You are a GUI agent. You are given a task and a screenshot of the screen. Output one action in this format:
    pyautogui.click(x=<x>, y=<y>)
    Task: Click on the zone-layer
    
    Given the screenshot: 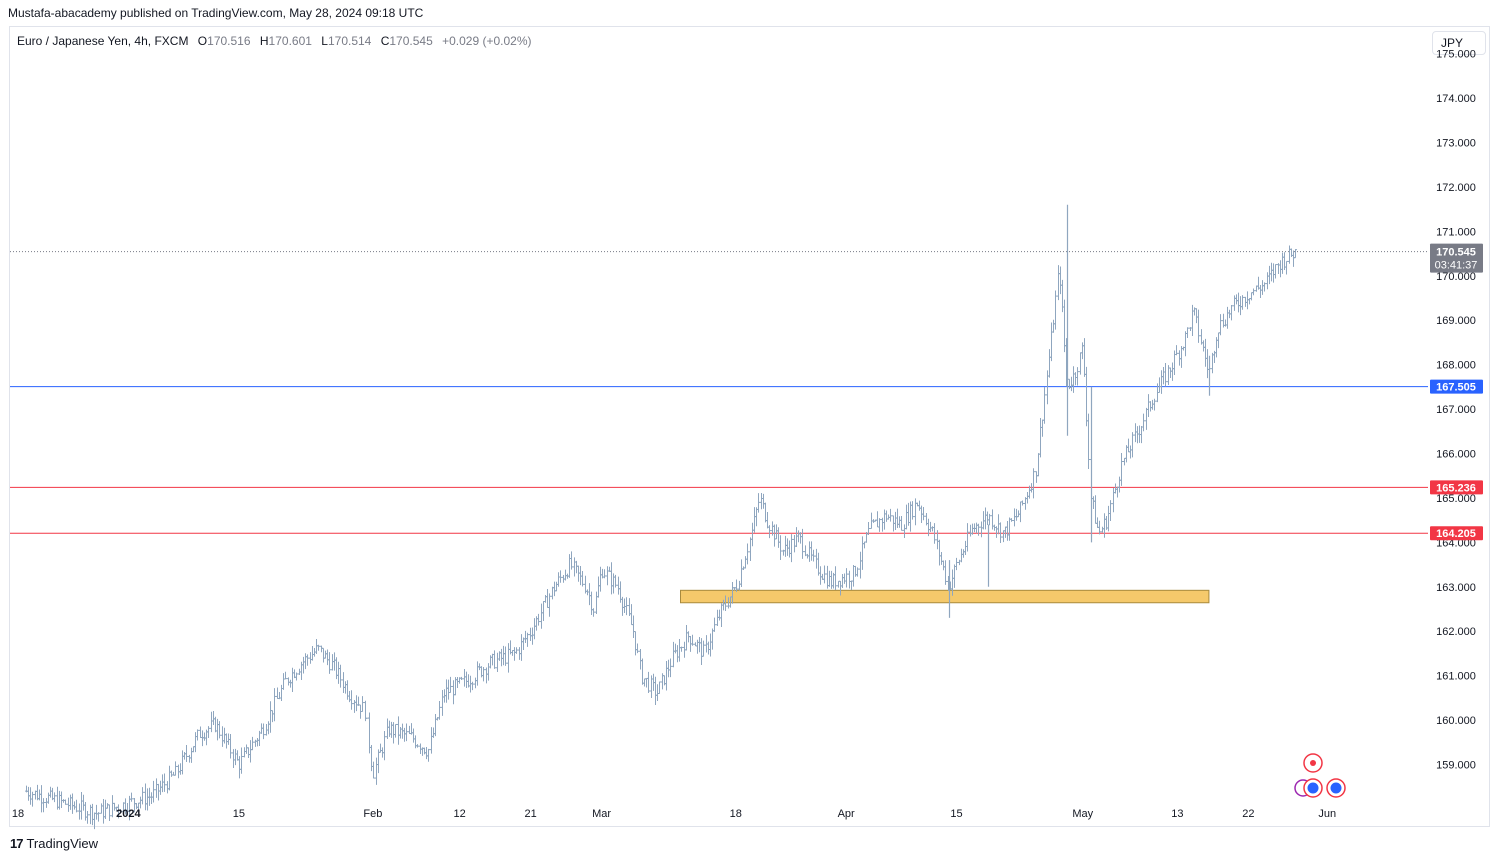 What is the action you would take?
    pyautogui.click(x=945, y=596)
    